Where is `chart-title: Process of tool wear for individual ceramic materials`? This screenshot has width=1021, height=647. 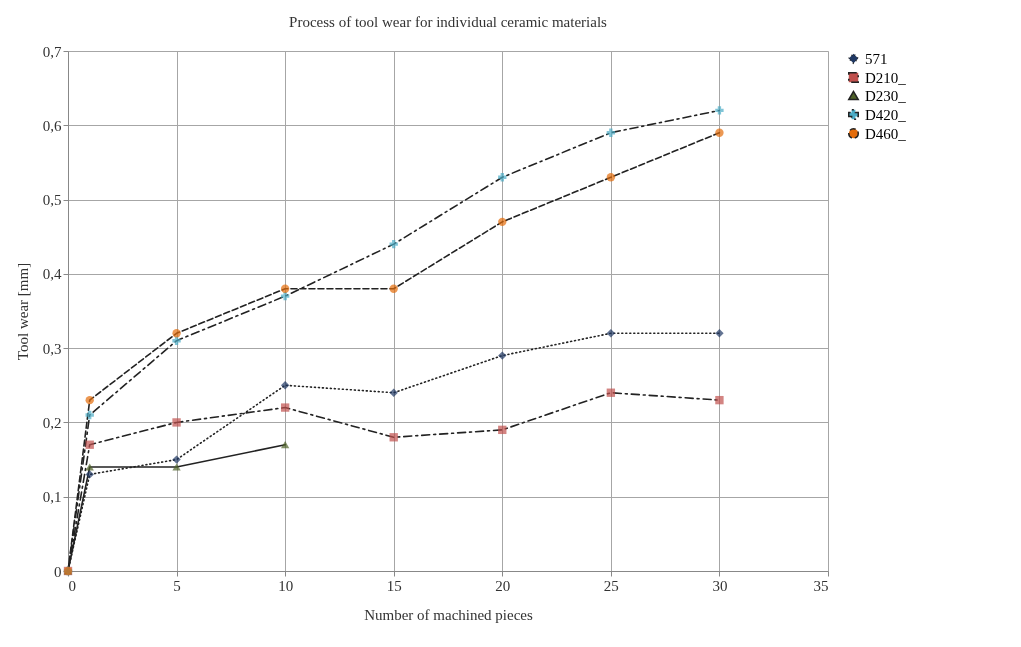
chart-title: Process of tool wear for individual ceramic materials is located at coordinates (448, 22).